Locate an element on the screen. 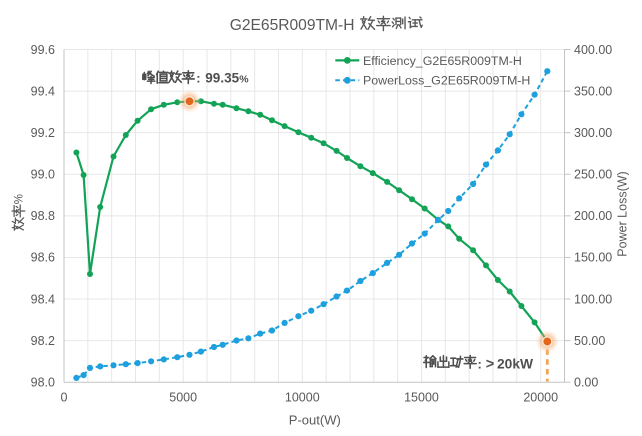 The height and width of the screenshot is (436, 642). svg-text: 98.0 is located at coordinates (43, 383).